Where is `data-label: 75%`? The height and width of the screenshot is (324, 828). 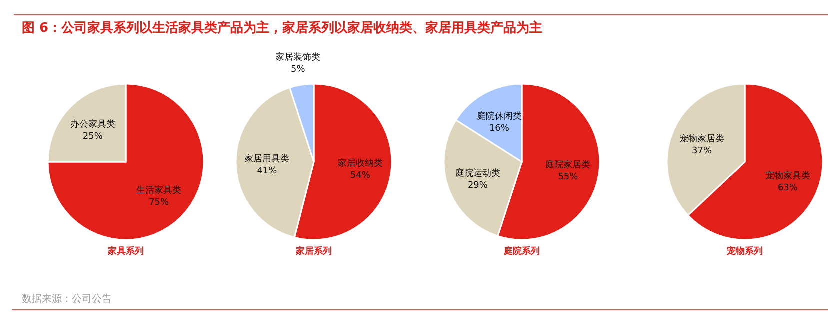 data-label: 75% is located at coordinates (159, 203).